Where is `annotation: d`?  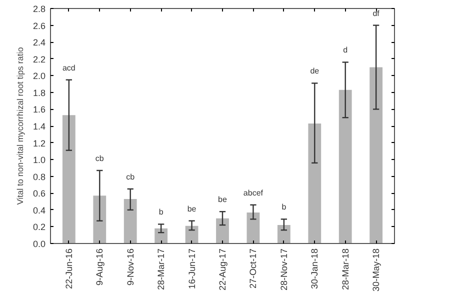
annotation: d is located at coordinates (345, 50).